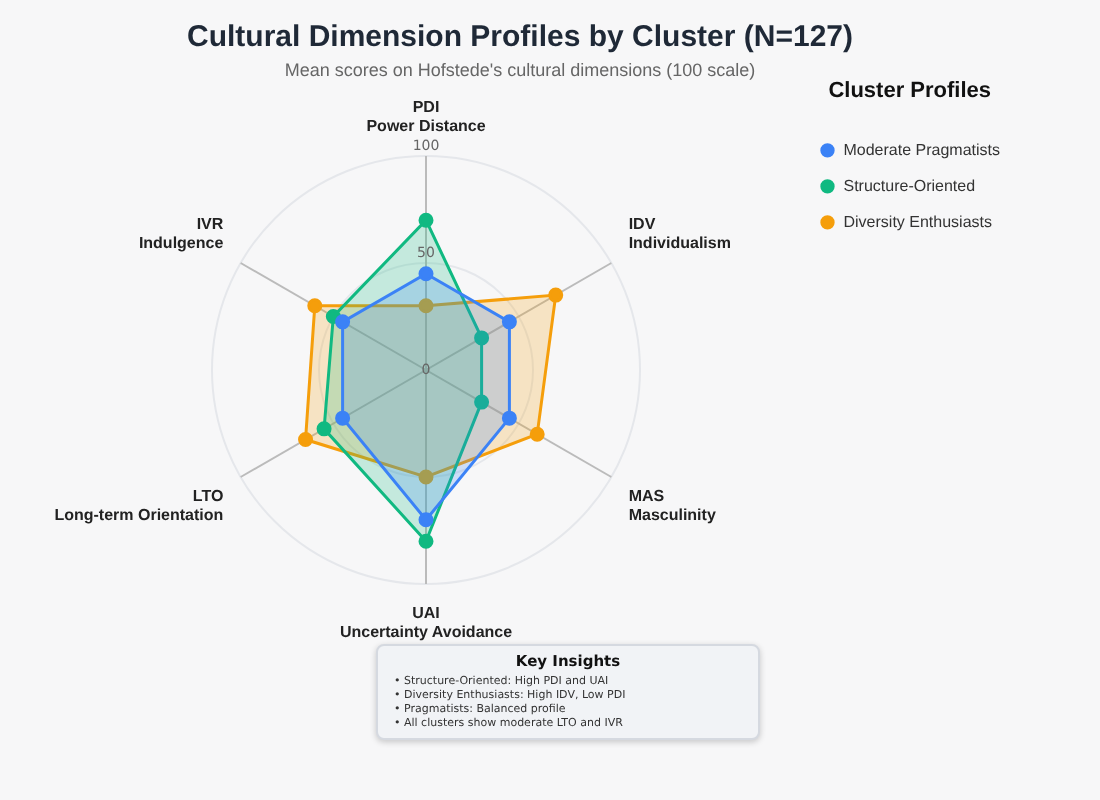  What do you see at coordinates (426, 116) in the screenshot?
I see `spoke-label: PDI Power Distance` at bounding box center [426, 116].